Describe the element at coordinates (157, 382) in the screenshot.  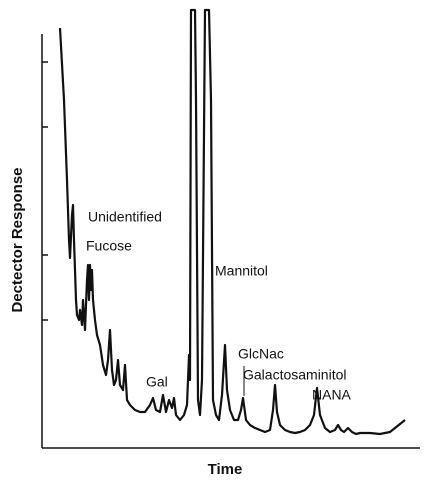
I see `annotation: Gal` at that location.